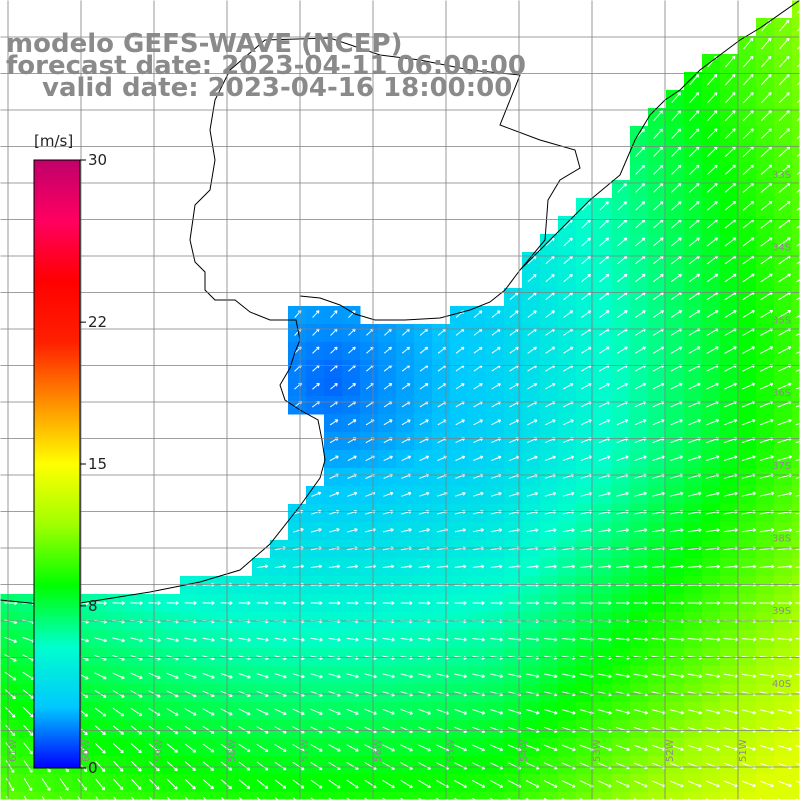 The height and width of the screenshot is (804, 800). Describe the element at coordinates (13, 750) in the screenshot. I see `longitude-label: 61W` at that location.